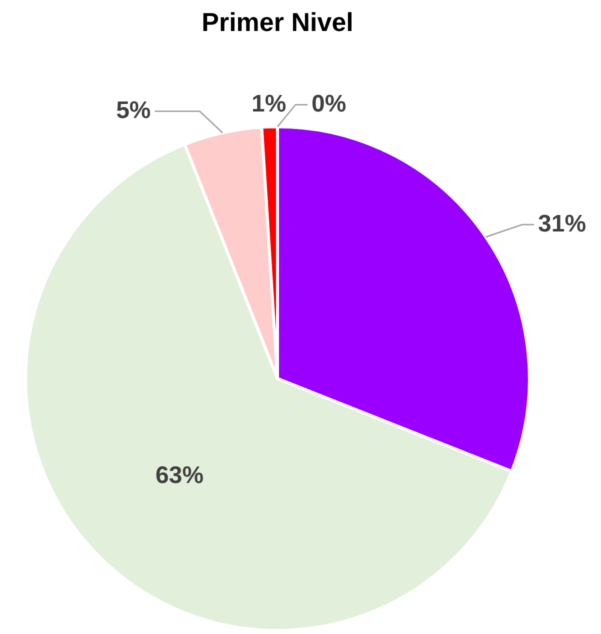  I want to click on data-label: 31%, so click(562, 224).